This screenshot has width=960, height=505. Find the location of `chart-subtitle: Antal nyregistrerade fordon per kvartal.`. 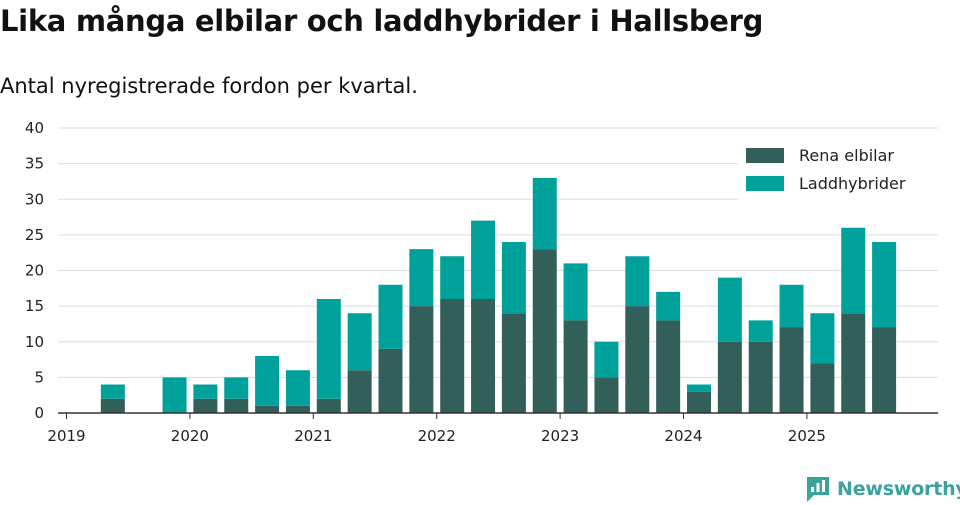

chart-subtitle: Antal nyregistrerade fordon per kvartal. is located at coordinates (209, 86).